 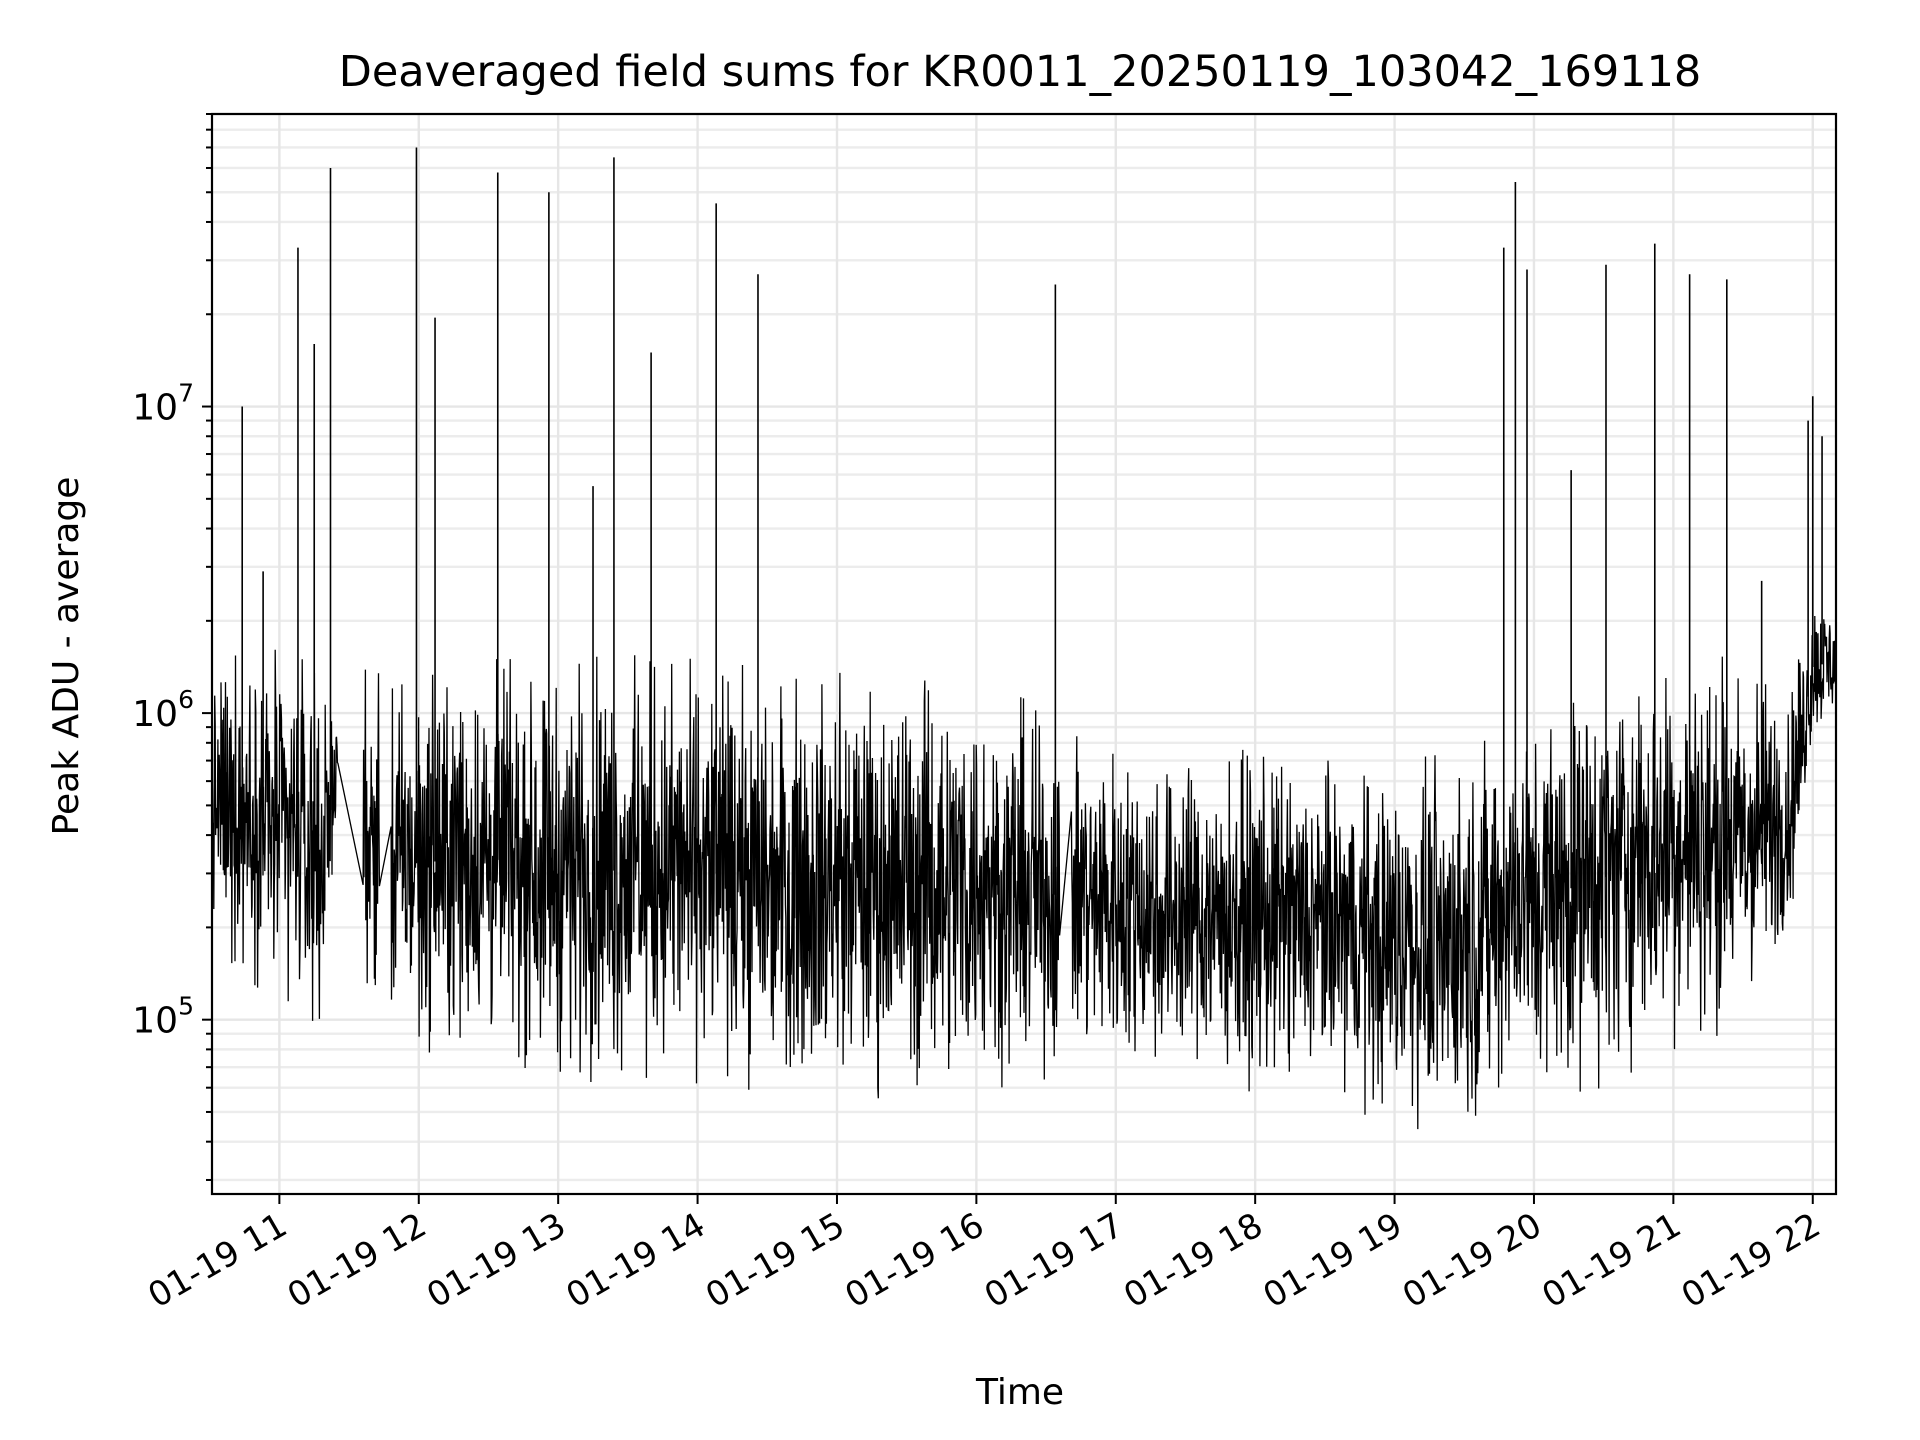 I want to click on x-tick-label: 01-19 21, so click(x=1611, y=1260).